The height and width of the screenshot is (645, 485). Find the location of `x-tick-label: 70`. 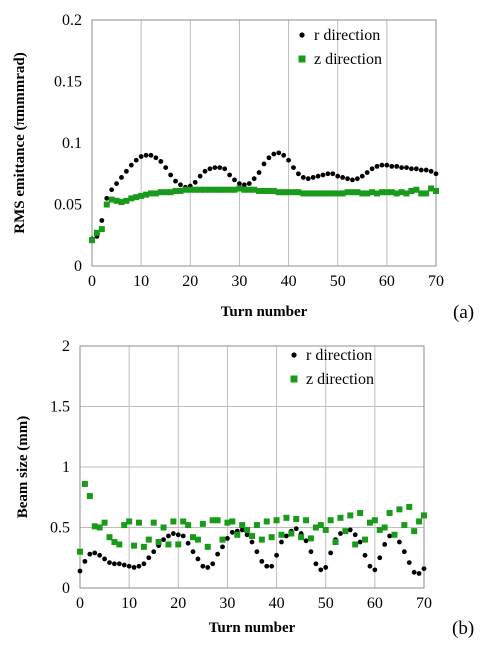

x-tick-label: 70 is located at coordinates (424, 603).